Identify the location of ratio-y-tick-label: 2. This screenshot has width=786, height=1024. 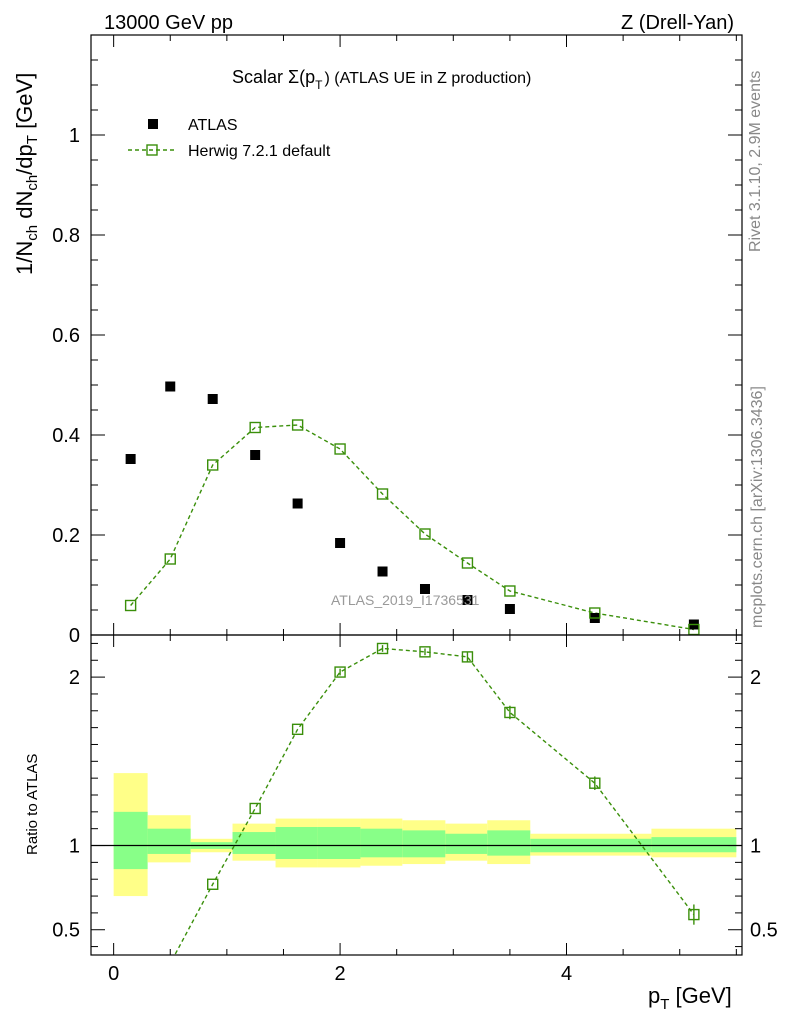
(74, 678).